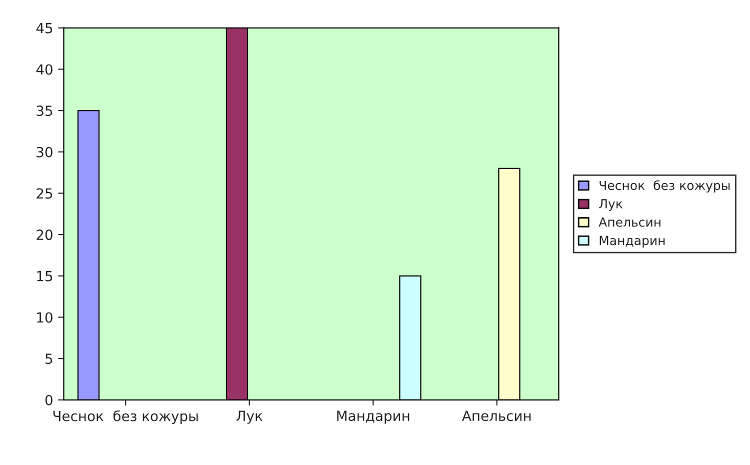  What do you see at coordinates (44, 69) in the screenshot?
I see `y-tick-label: 40` at bounding box center [44, 69].